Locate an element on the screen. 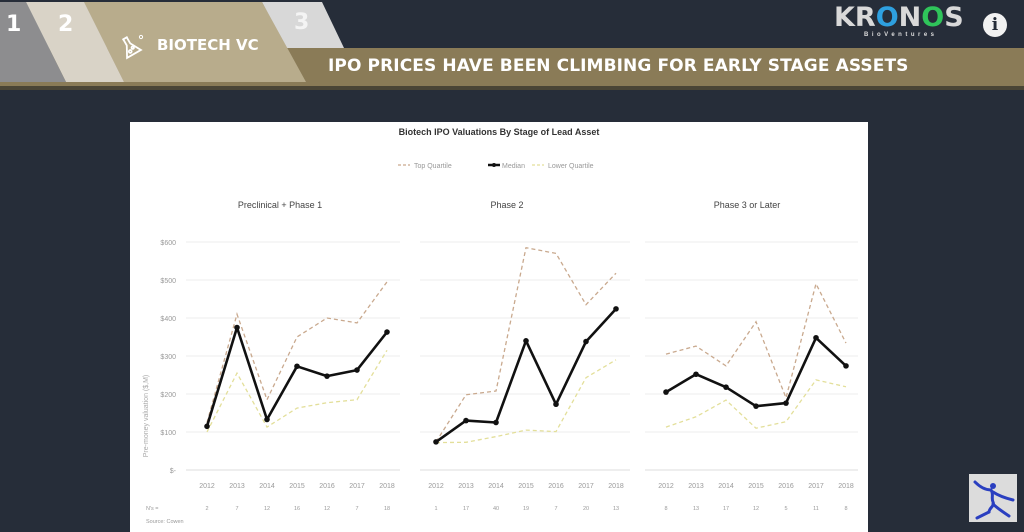  legend-label: Median is located at coordinates (513, 166).